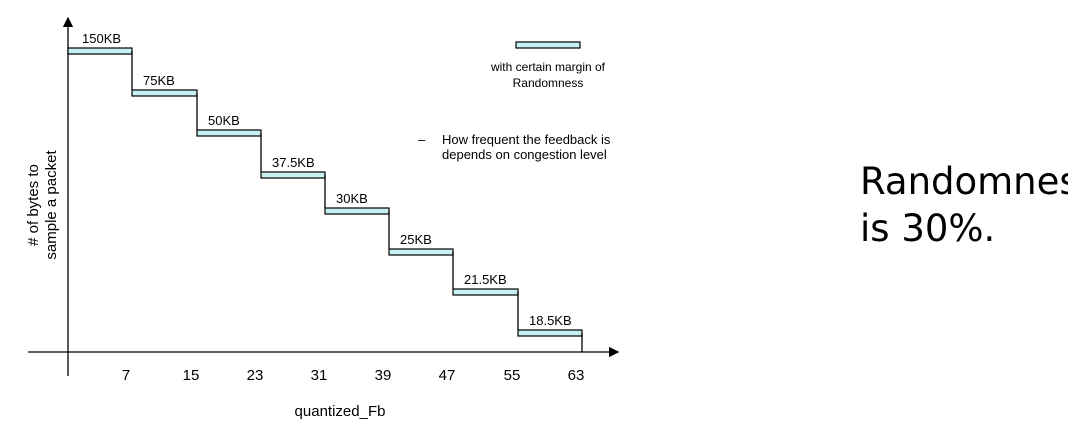 The image size is (1068, 428). I want to click on x-tick-label: 39, so click(383, 375).